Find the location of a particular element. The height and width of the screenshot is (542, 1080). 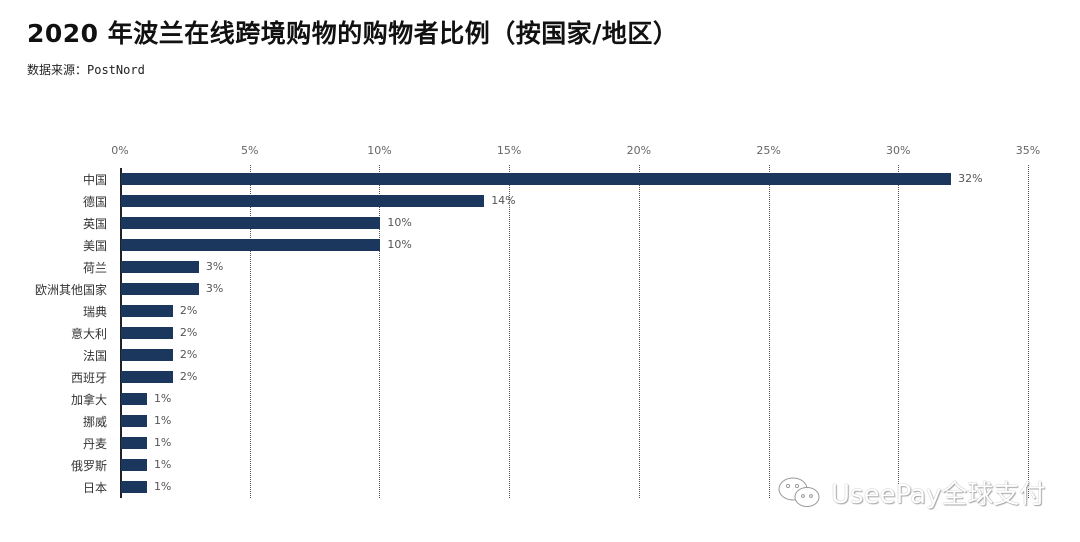

chart-title: 2020 年波兰在线跨境购物的购物者比例（按国家/地区） is located at coordinates (353, 33).